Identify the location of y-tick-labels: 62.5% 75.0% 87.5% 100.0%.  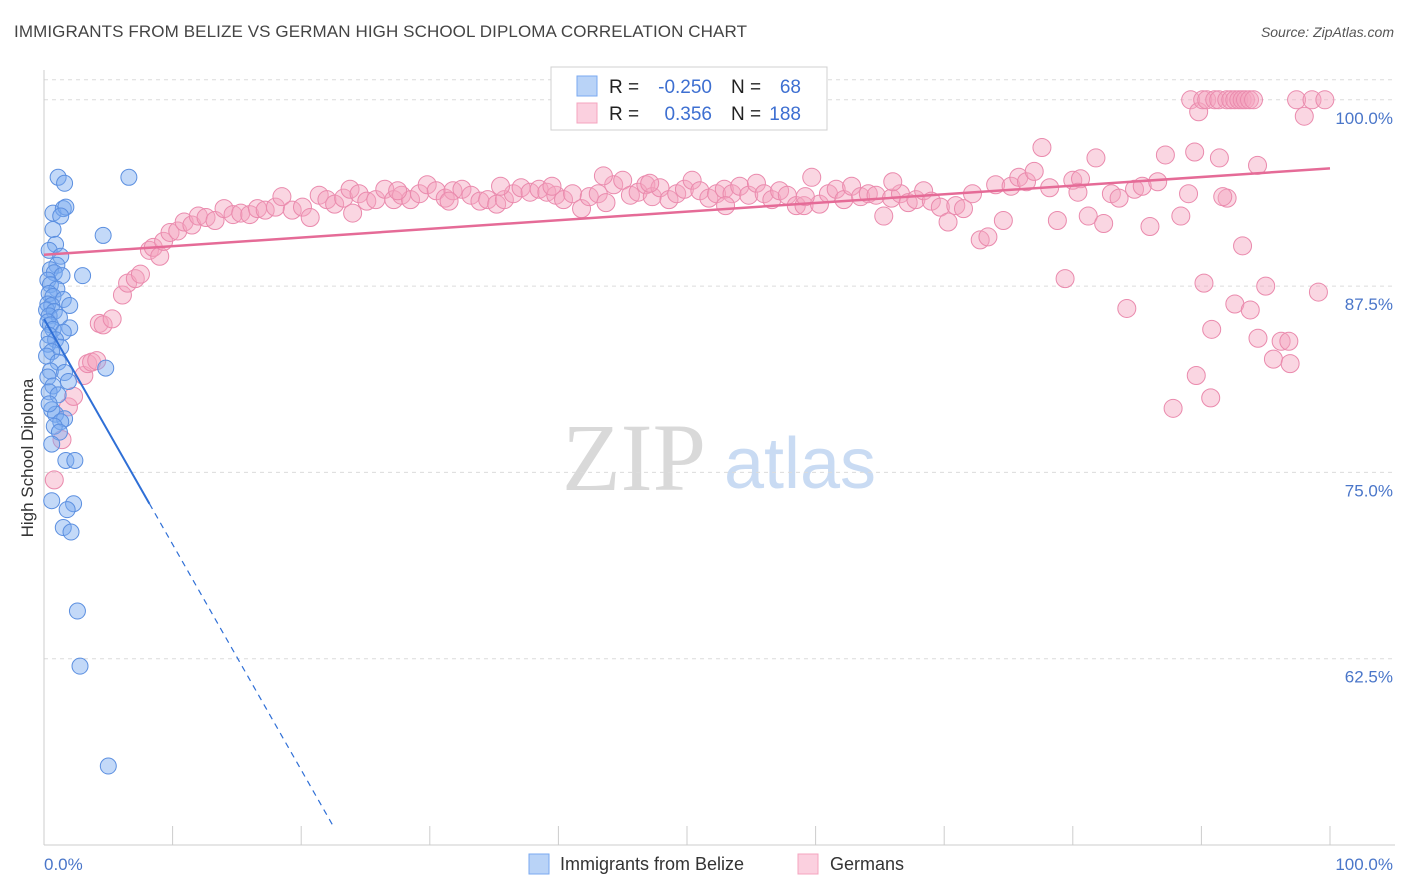
(1364, 398).